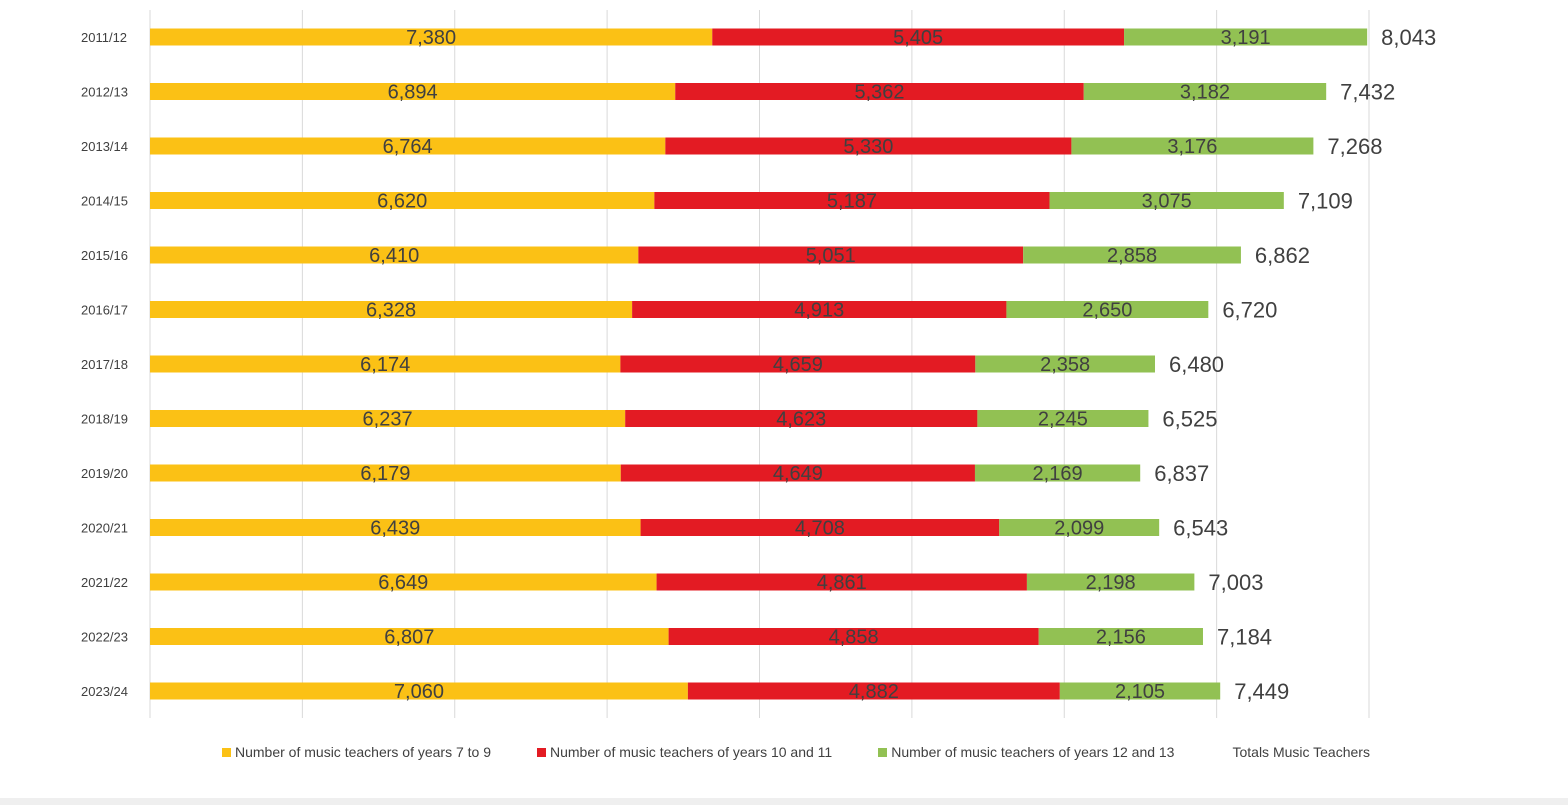  I want to click on total-label: 7,432, so click(1367, 92).